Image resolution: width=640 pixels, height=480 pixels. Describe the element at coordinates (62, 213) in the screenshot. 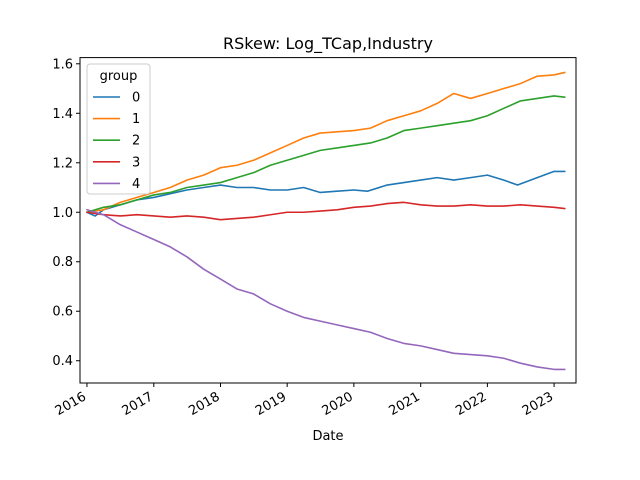

I see `y-tick-label: 1.0` at that location.